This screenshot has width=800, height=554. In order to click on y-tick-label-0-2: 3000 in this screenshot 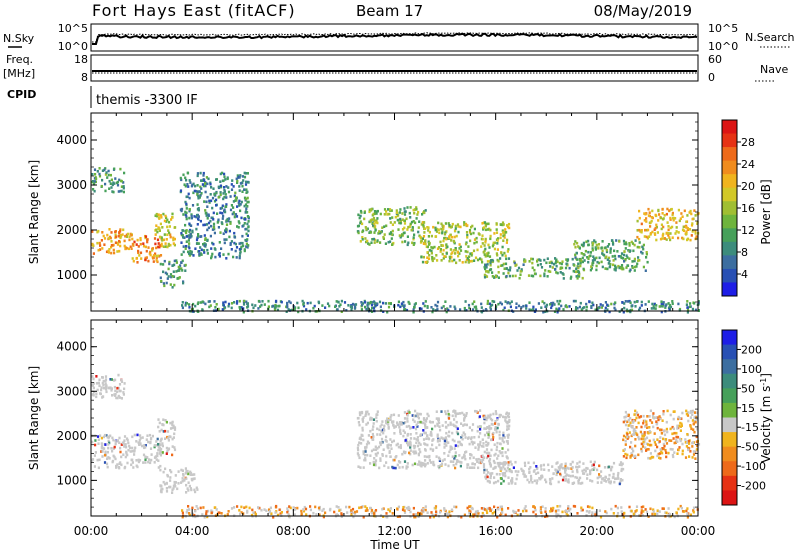, I will do `click(71, 185)`.